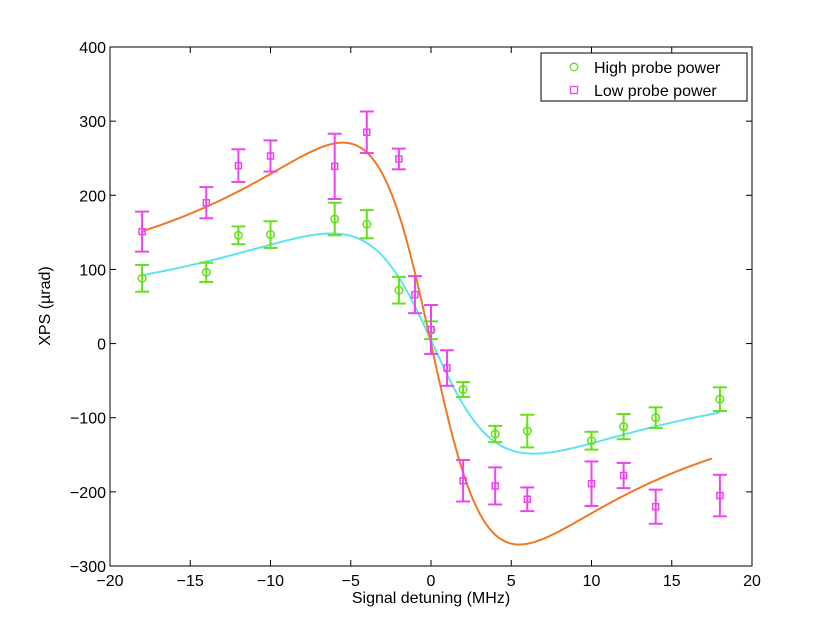 This screenshot has width=830, height=638. Describe the element at coordinates (109, 581) in the screenshot. I see `x-tick-label: −20` at that location.